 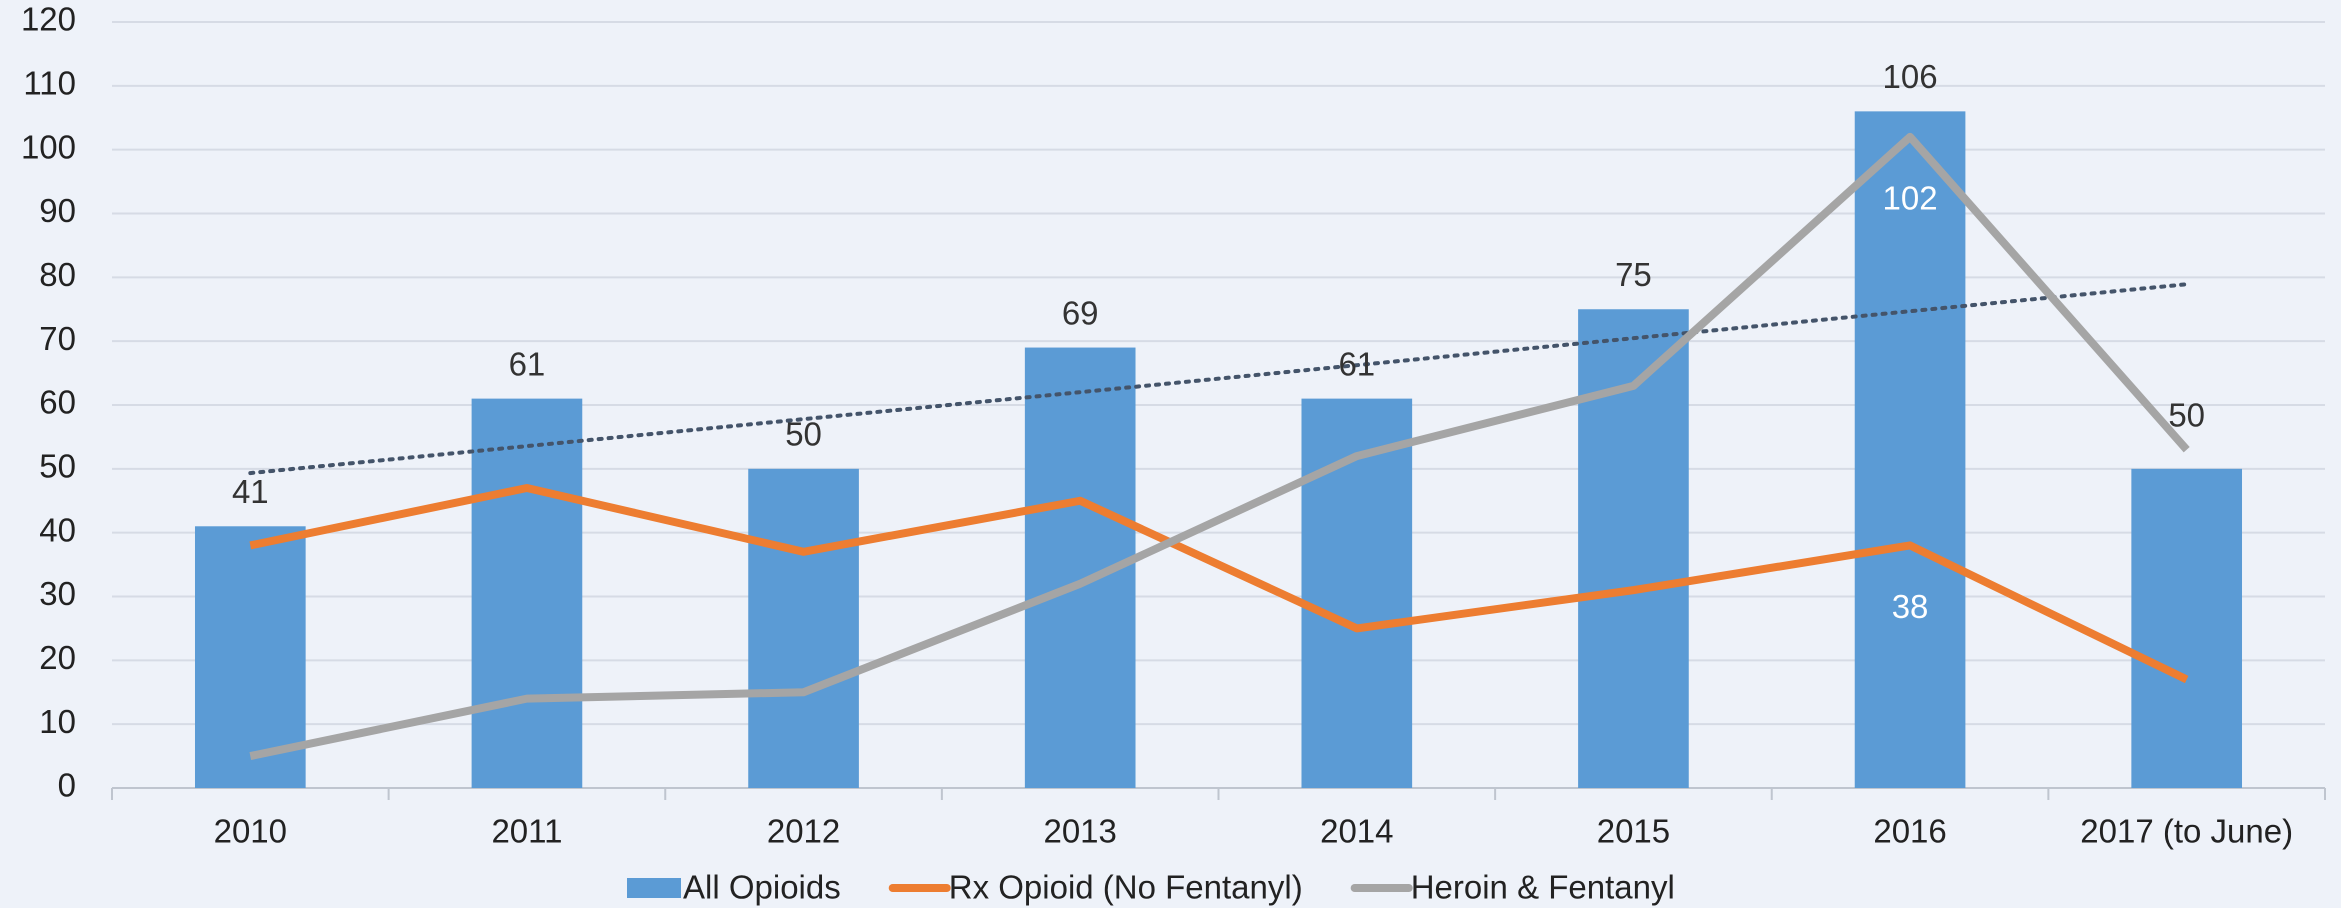 I want to click on legend-label: Rx Opioid (No Fentanyl), so click(x=1126, y=887).